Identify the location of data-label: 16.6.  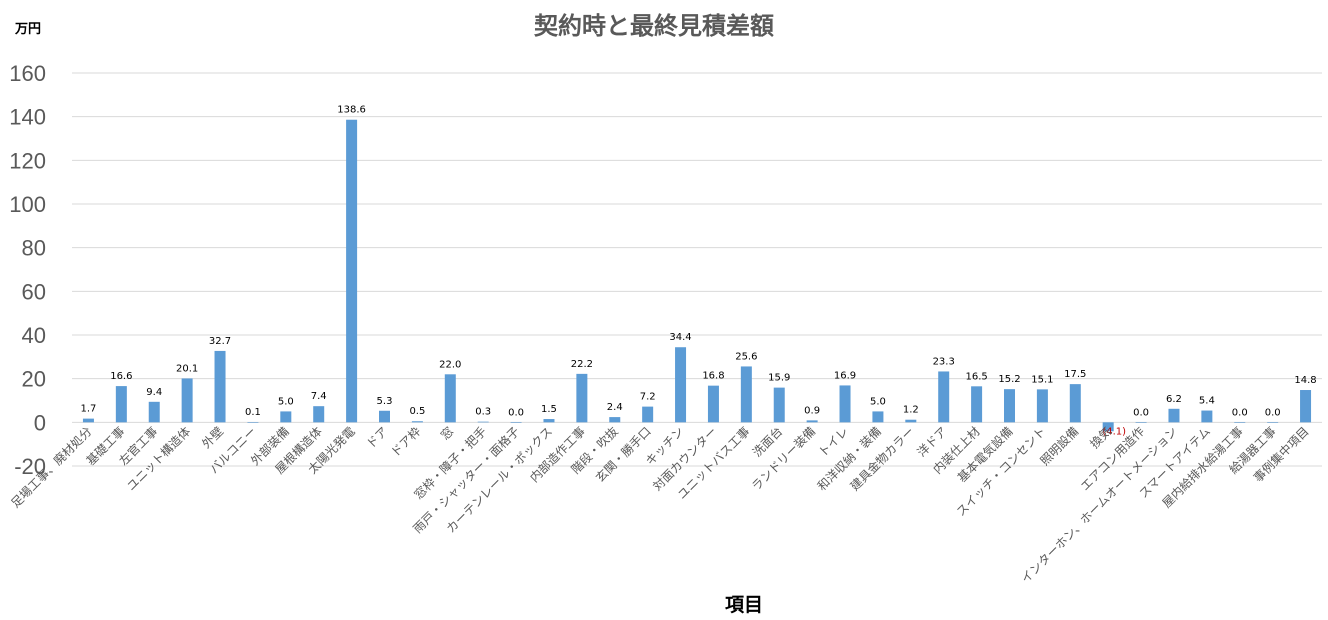
(121, 376).